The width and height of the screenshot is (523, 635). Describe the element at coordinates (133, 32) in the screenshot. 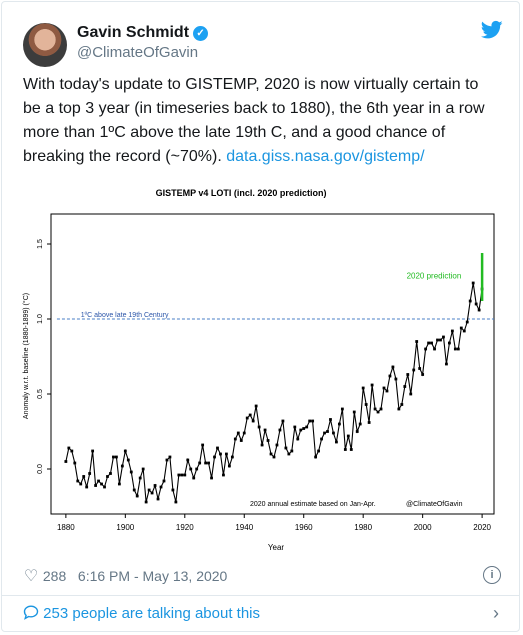

I see `author-name: Gavin Schmidt` at that location.